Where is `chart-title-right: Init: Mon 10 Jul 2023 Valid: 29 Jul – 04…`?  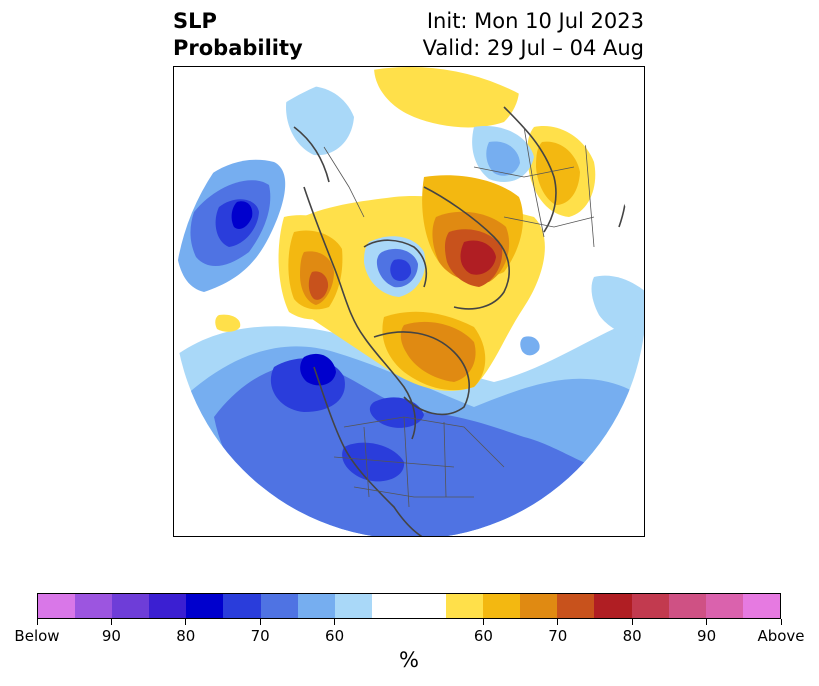
chart-title-right: Init: Mon 10 Jul 2023 Valid: 29 Jul – 04… is located at coordinates (533, 35).